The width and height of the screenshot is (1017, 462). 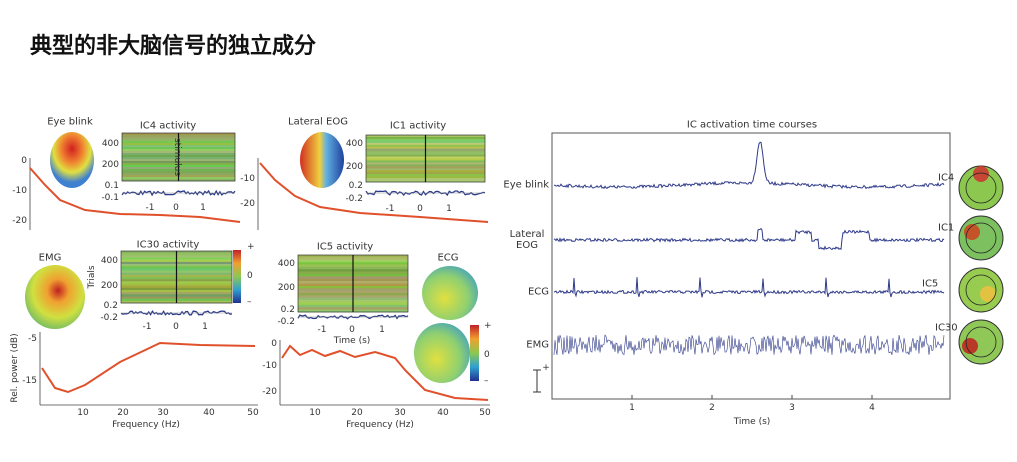 I want to click on row-label: Lateral EOG, so click(x=527, y=240).